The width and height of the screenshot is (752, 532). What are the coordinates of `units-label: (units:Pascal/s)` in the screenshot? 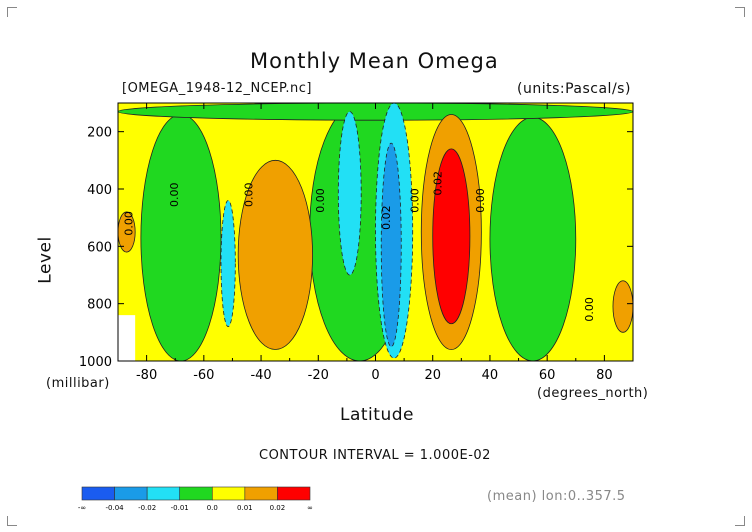 It's located at (574, 89).